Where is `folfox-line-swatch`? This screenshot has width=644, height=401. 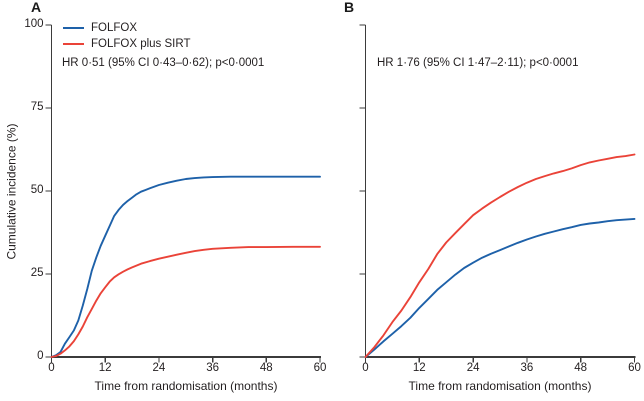 folfox-line-swatch is located at coordinates (73, 28).